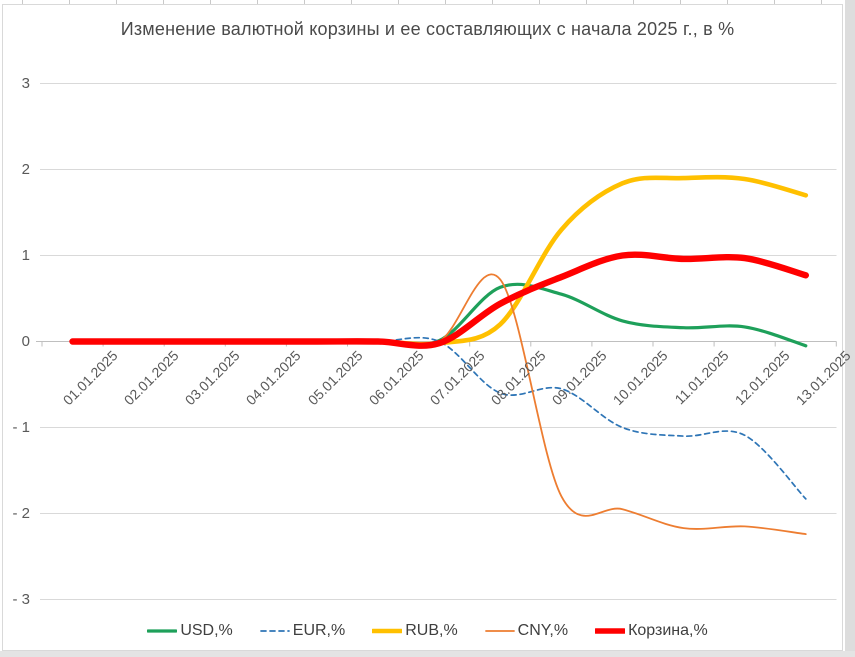 The width and height of the screenshot is (855, 657). Describe the element at coordinates (21, 427) in the screenshot. I see `y-axis-label: - 1` at that location.